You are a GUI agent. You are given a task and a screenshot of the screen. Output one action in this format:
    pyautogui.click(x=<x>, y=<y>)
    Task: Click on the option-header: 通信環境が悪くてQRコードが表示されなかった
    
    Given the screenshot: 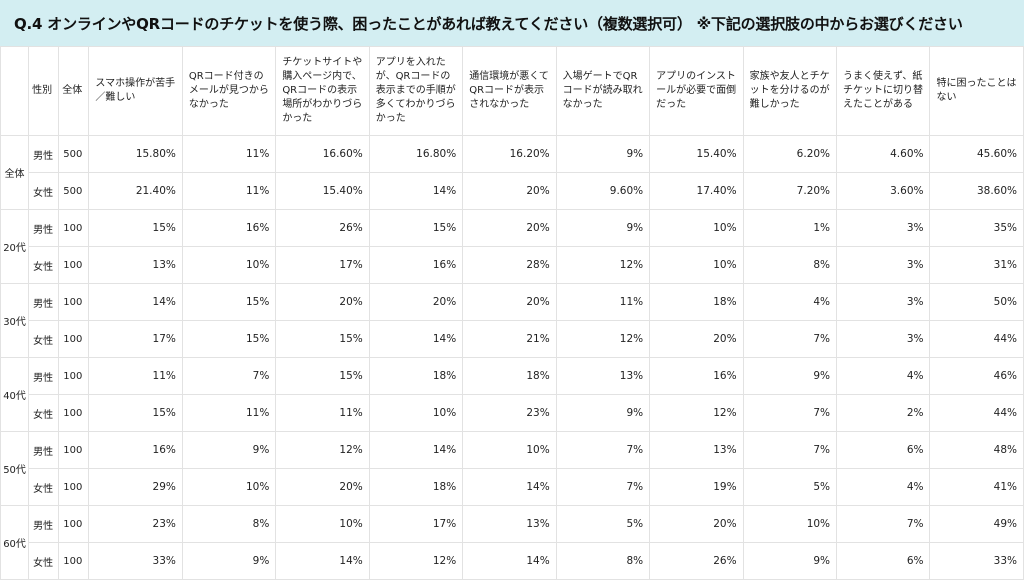 What is the action you would take?
    pyautogui.click(x=509, y=91)
    